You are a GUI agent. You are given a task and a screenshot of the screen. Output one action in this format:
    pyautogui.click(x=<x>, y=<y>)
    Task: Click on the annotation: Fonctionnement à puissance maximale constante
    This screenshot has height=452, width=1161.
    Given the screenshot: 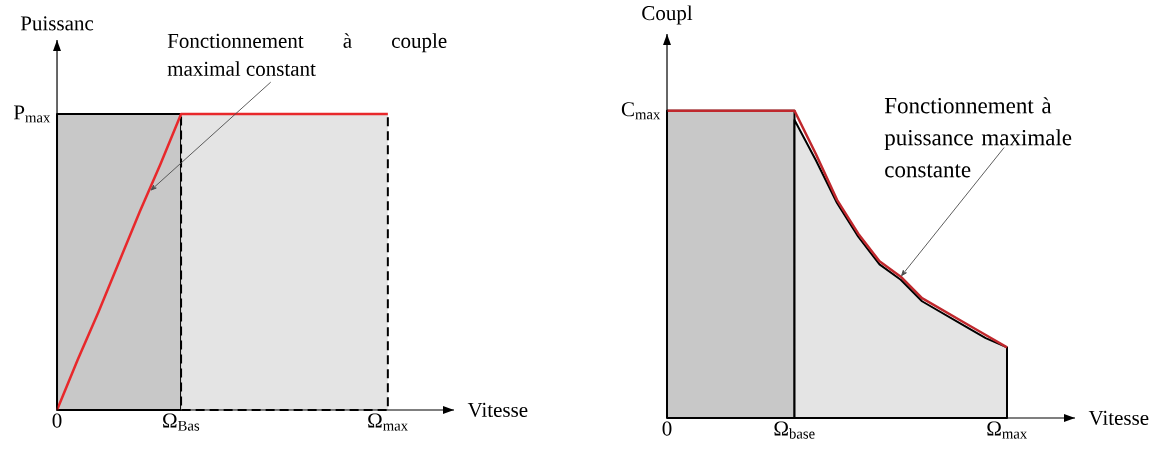 What is the action you would take?
    pyautogui.click(x=978, y=137)
    